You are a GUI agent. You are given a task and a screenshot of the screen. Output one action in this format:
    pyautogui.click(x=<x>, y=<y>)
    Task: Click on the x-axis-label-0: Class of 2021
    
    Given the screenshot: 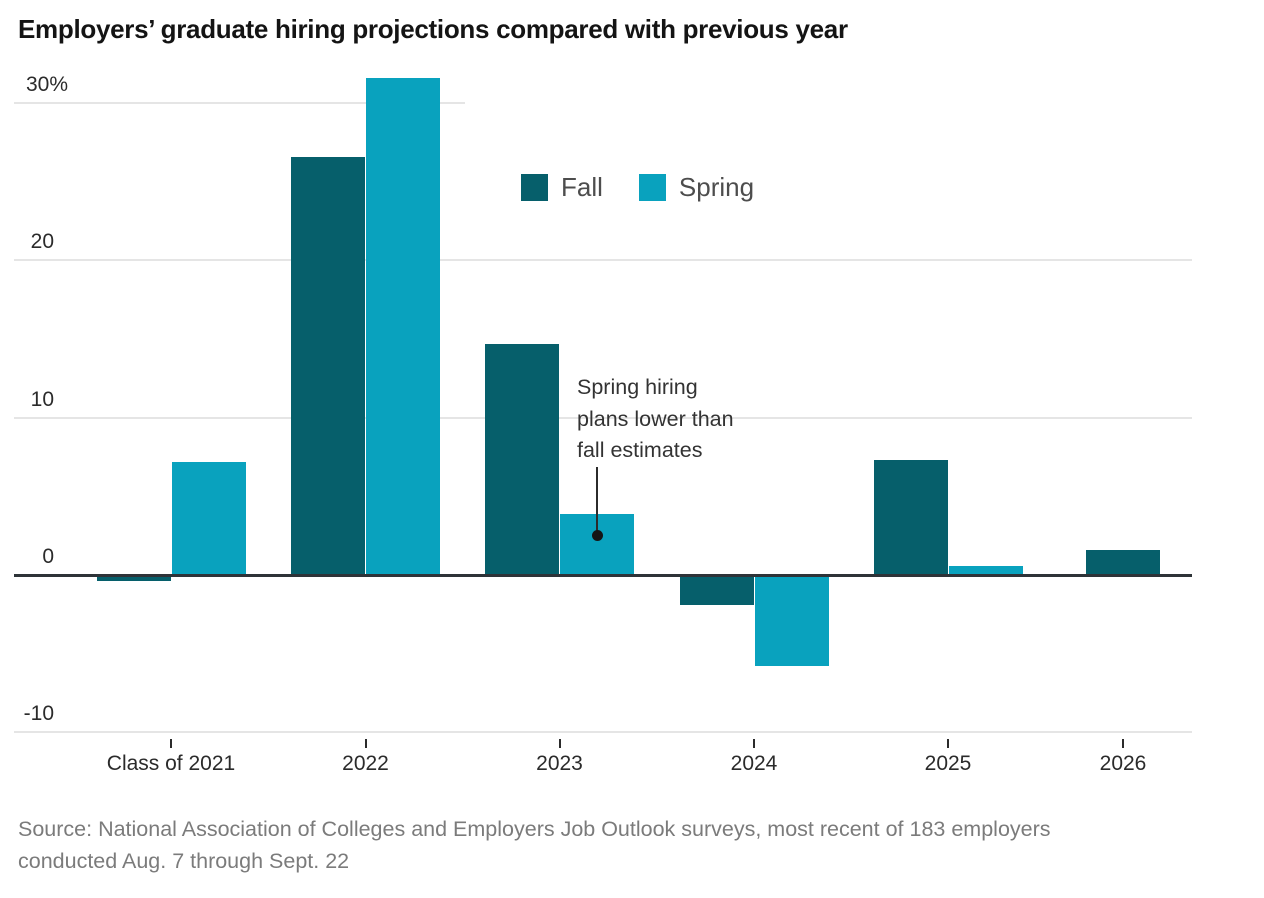 What is the action you would take?
    pyautogui.click(x=171, y=763)
    